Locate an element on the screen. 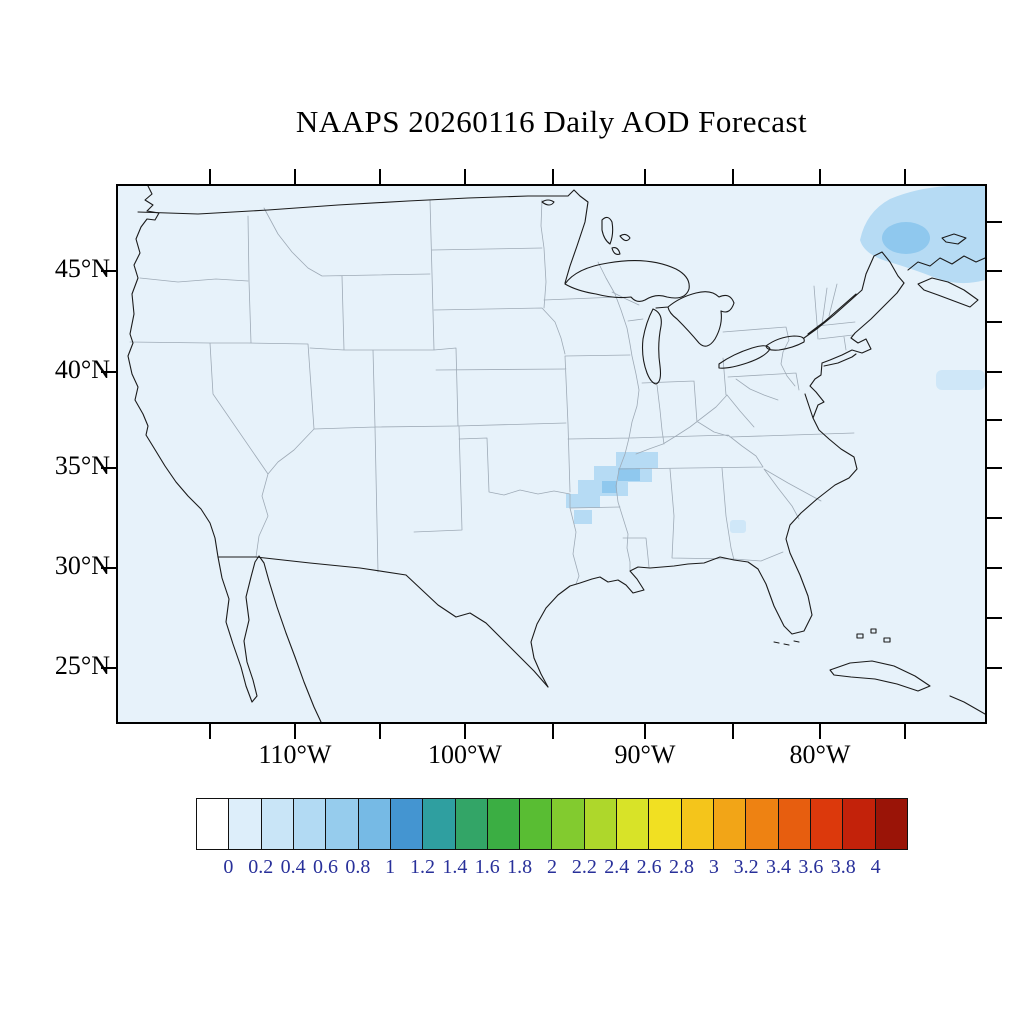  lon-label: 90°W is located at coordinates (645, 754).